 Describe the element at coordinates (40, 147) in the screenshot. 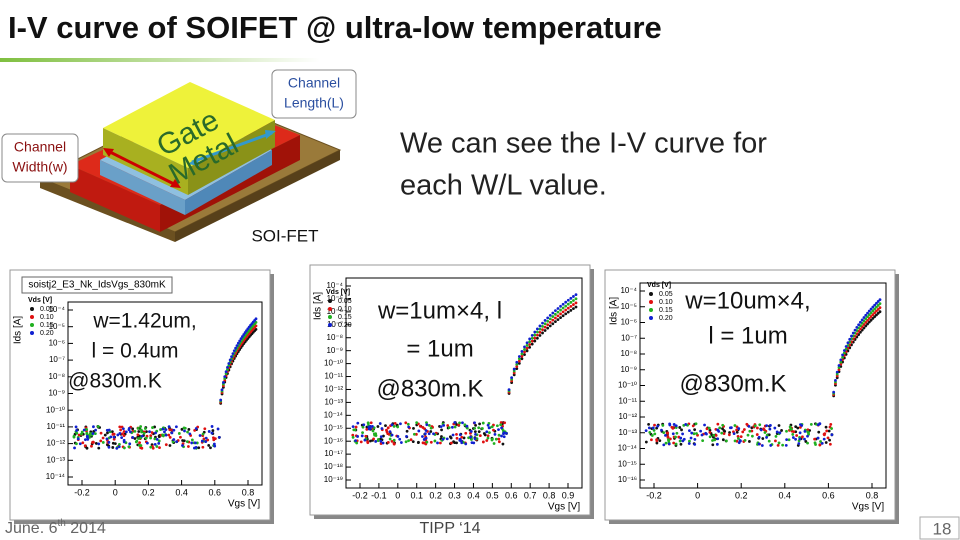

I see `channel-width-label: Channel` at that location.